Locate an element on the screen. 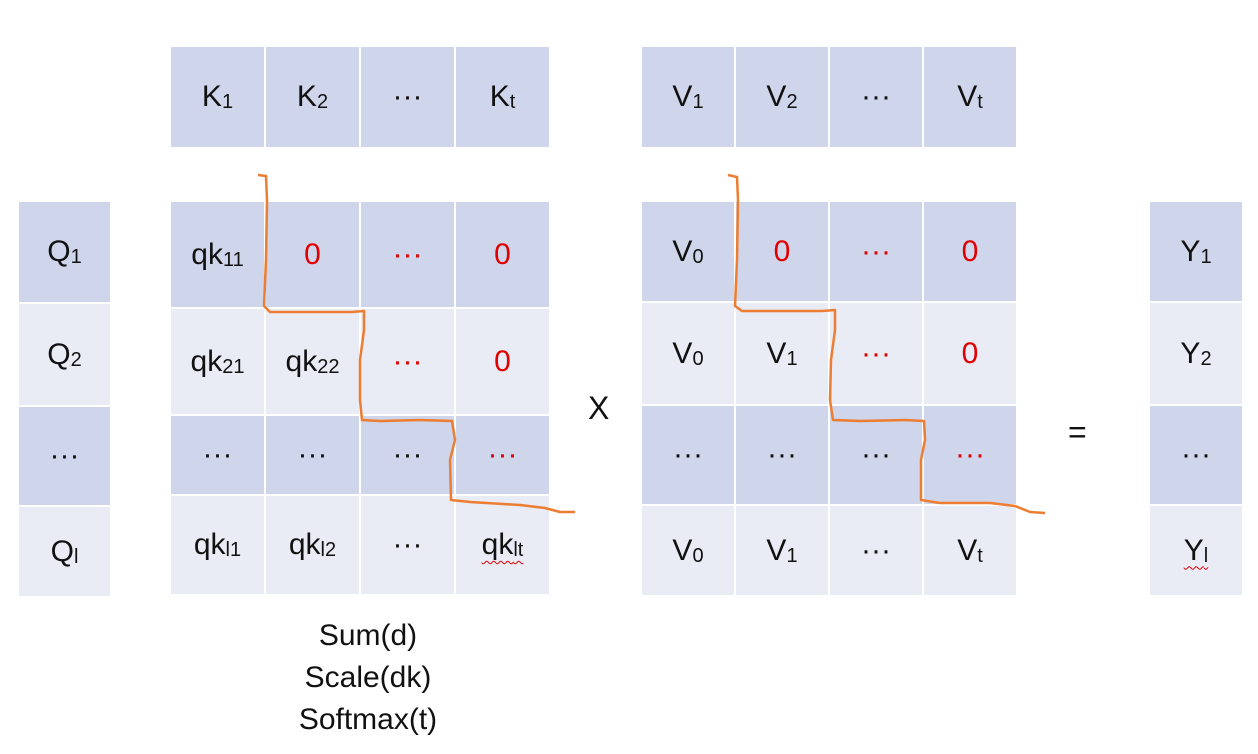 The height and width of the screenshot is (754, 1258). value-matrix-label: 0 is located at coordinates (970, 354).